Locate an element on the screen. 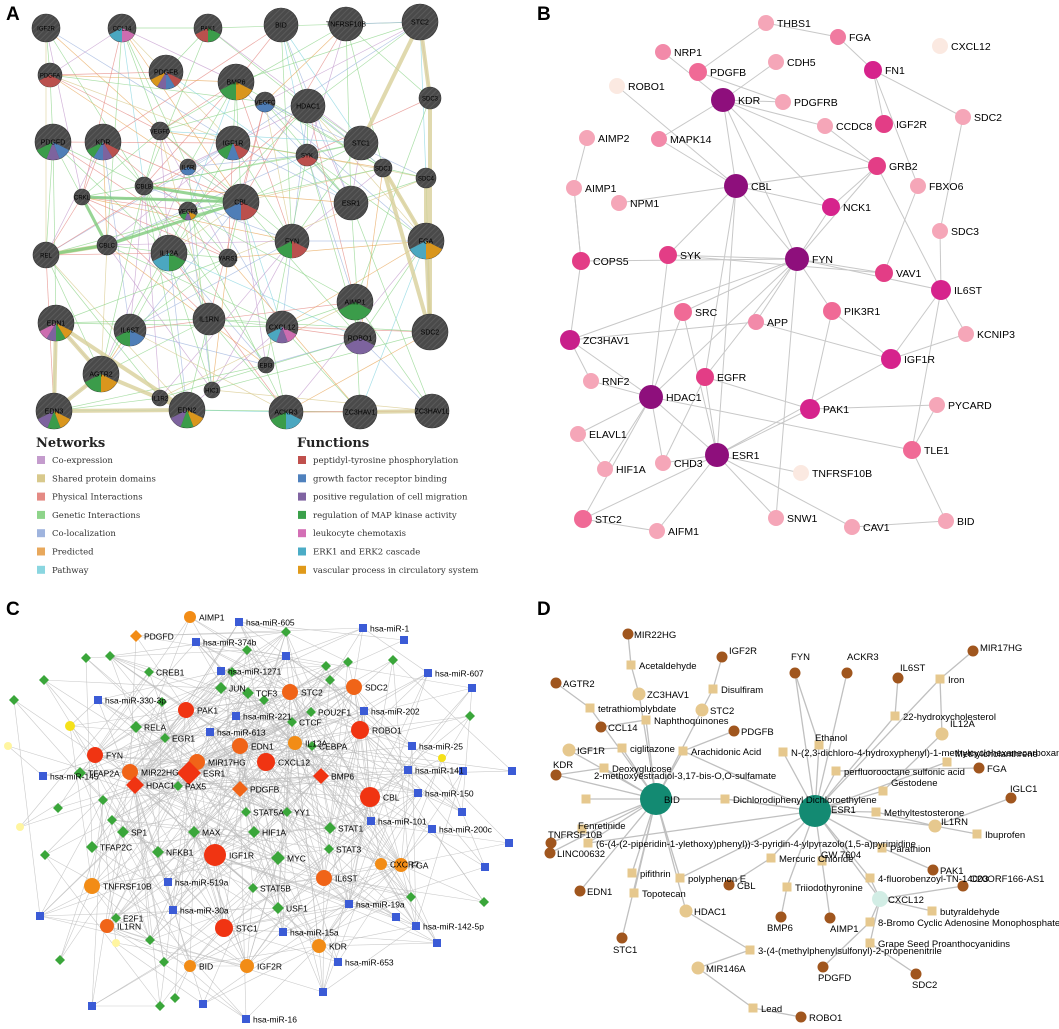  drug-network-node-22-hydroxycholesterol is located at coordinates (895, 716).